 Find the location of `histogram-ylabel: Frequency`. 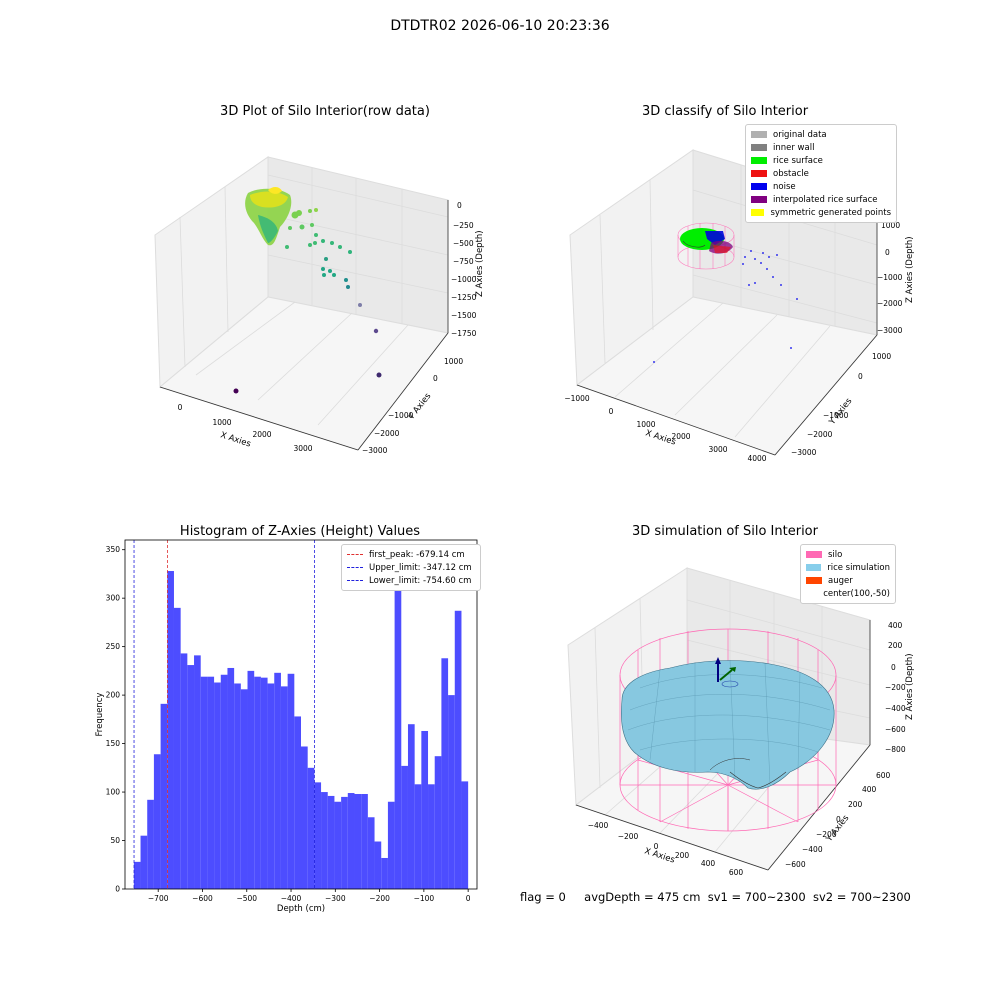

histogram-ylabel: Frequency is located at coordinates (100, 715).